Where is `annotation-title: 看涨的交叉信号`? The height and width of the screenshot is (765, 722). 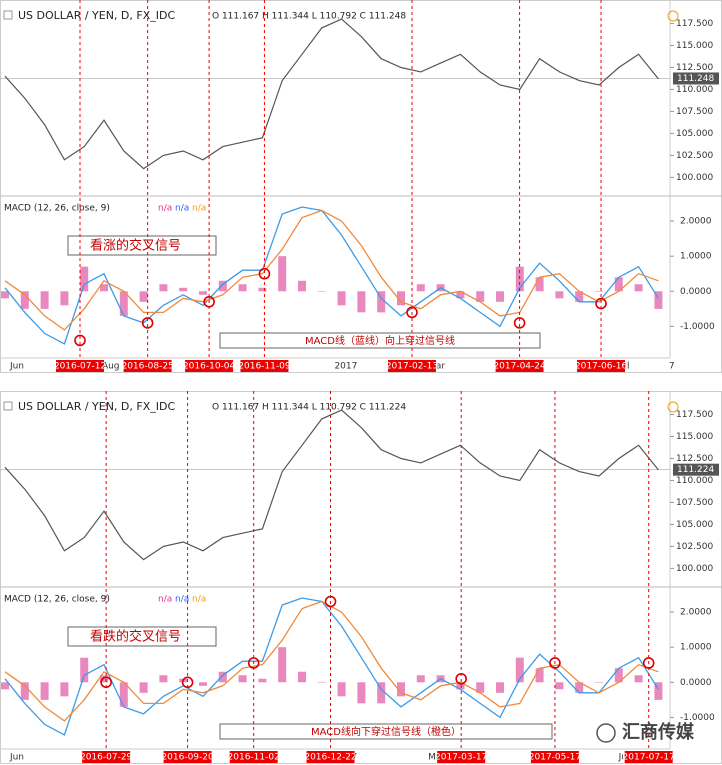
annotation-title: 看涨的交叉信号 is located at coordinates (135, 246).